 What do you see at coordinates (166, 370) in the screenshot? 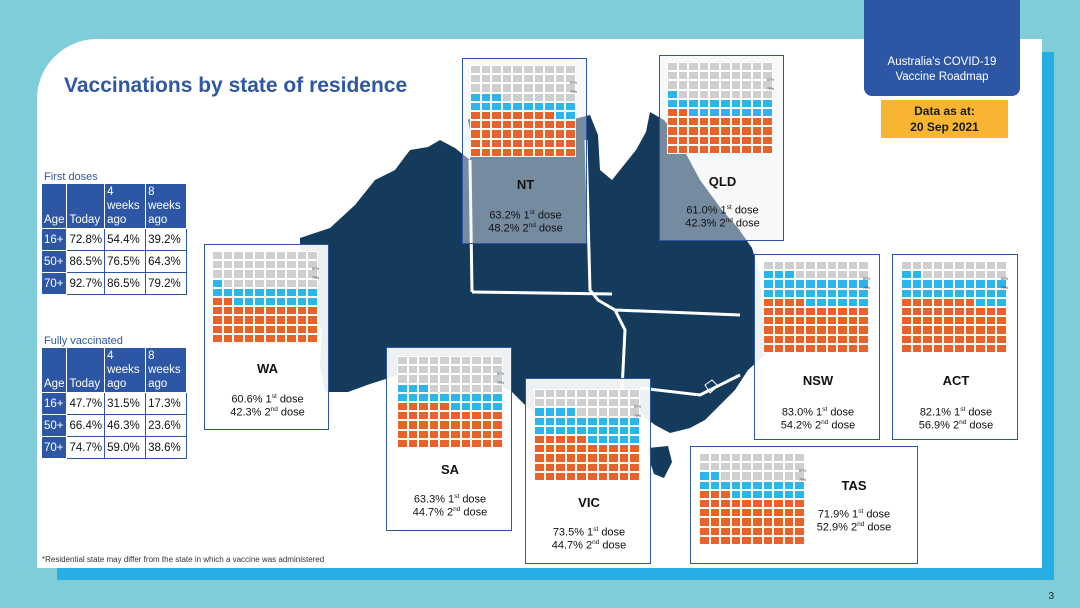
I see `header-8-weeks: 8 weeks ago` at bounding box center [166, 370].